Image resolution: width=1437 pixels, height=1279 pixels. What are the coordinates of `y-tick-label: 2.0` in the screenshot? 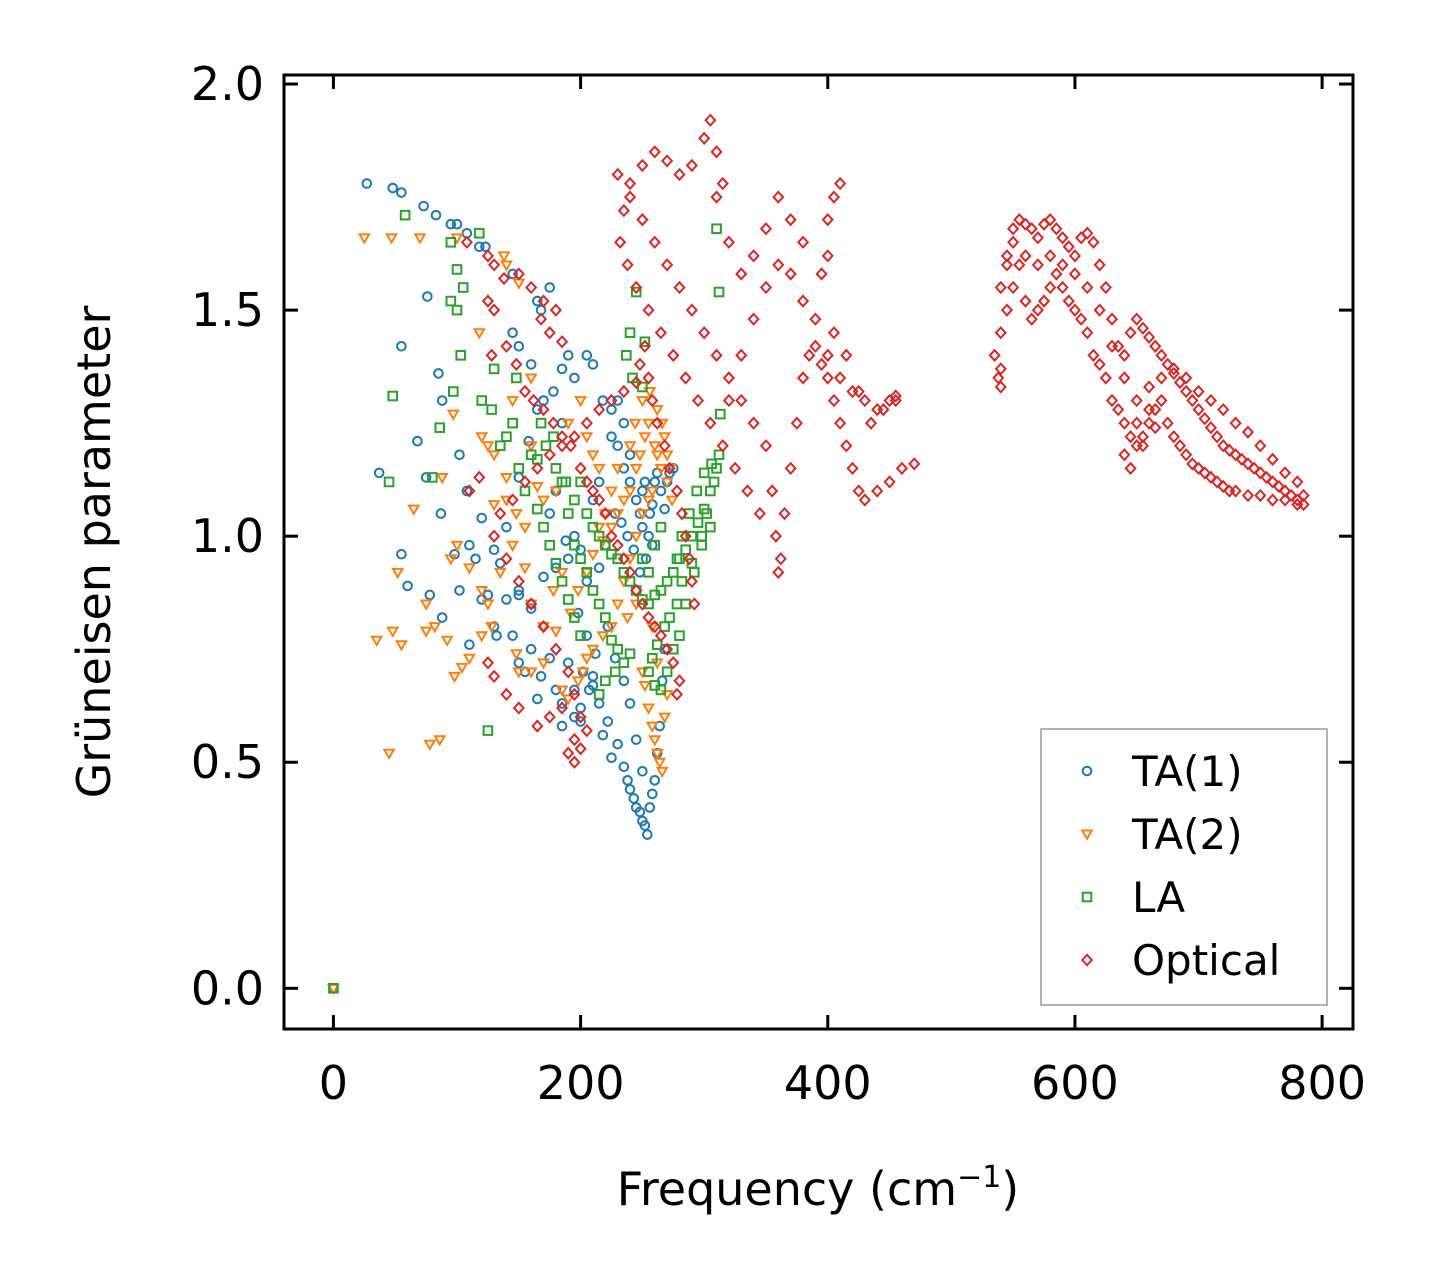 It's located at (227, 84).